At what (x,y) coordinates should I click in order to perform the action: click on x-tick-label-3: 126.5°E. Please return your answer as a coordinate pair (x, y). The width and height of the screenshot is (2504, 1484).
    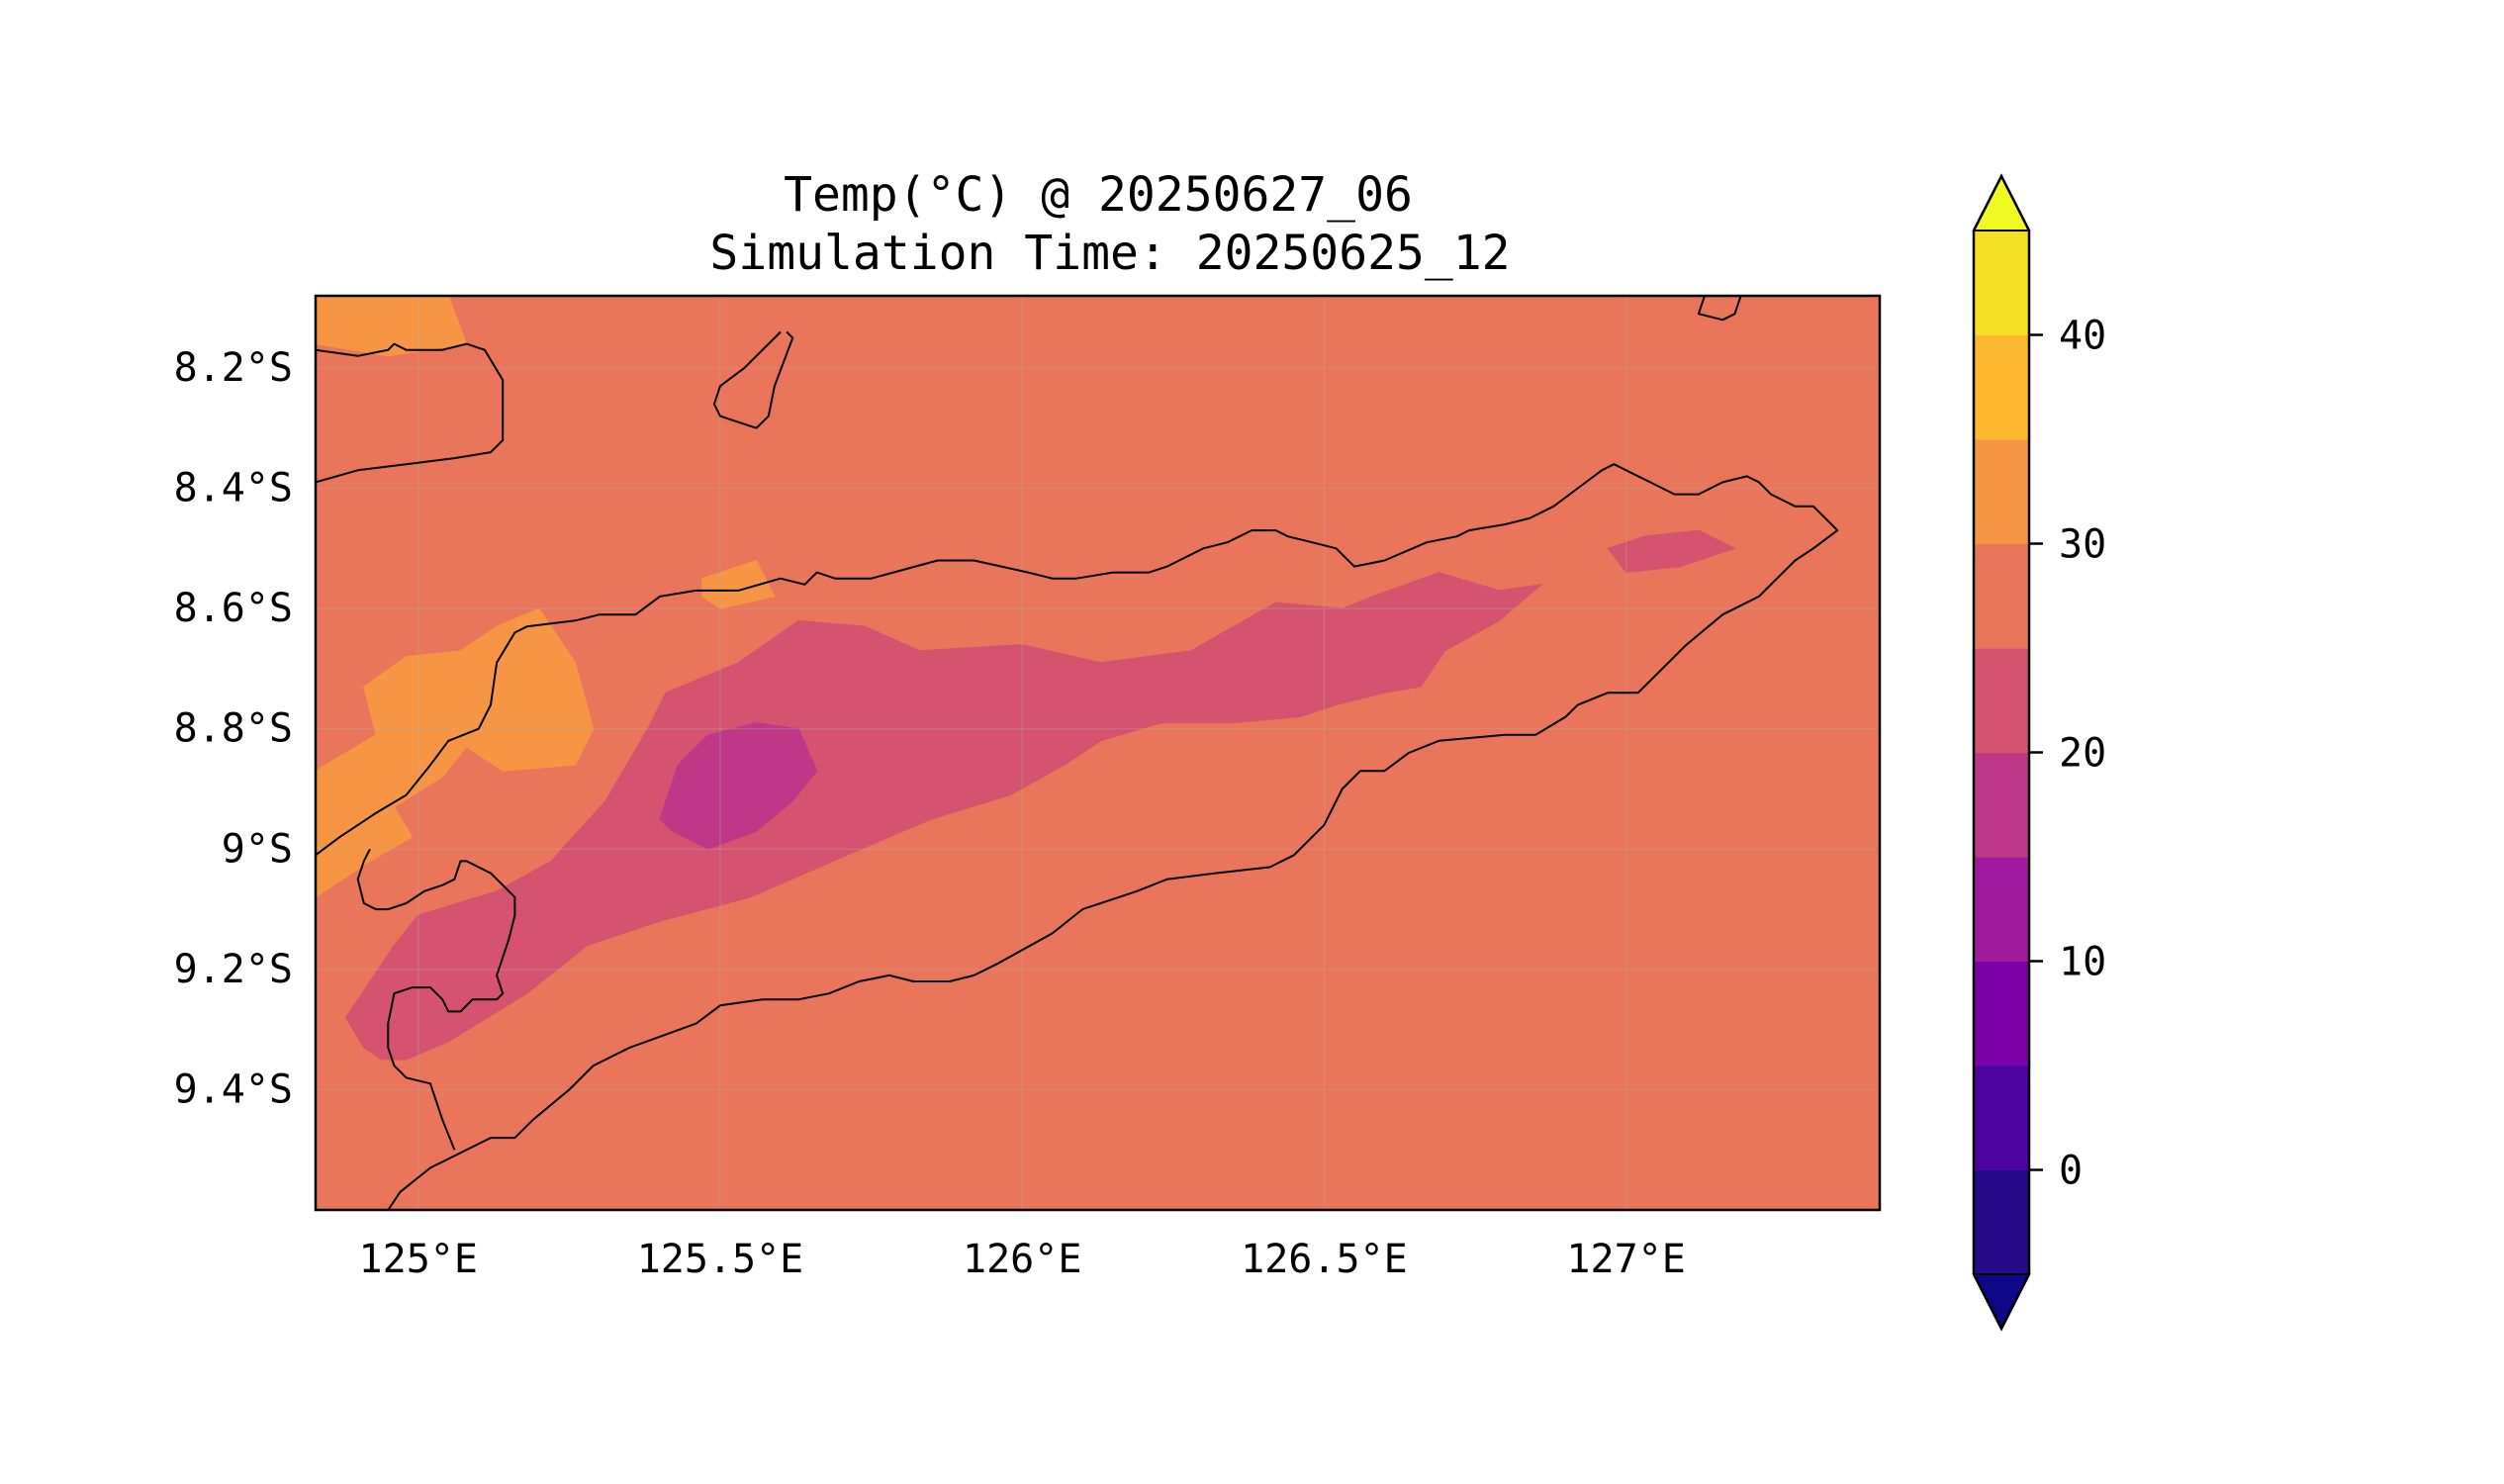
    Looking at the image, I should click on (1324, 1259).